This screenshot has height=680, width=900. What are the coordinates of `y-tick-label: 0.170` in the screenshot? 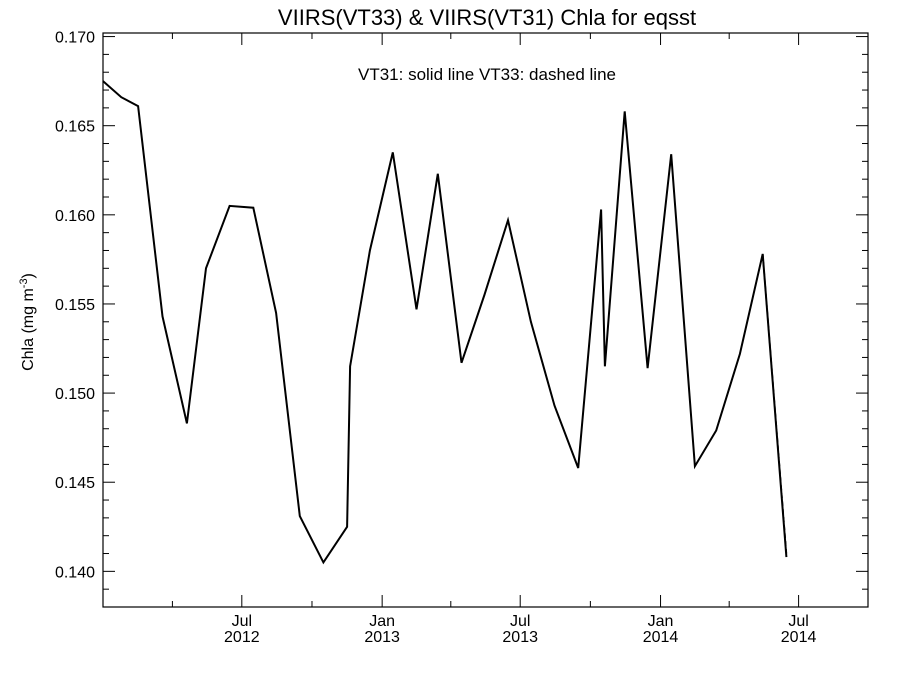 It's located at (75, 38).